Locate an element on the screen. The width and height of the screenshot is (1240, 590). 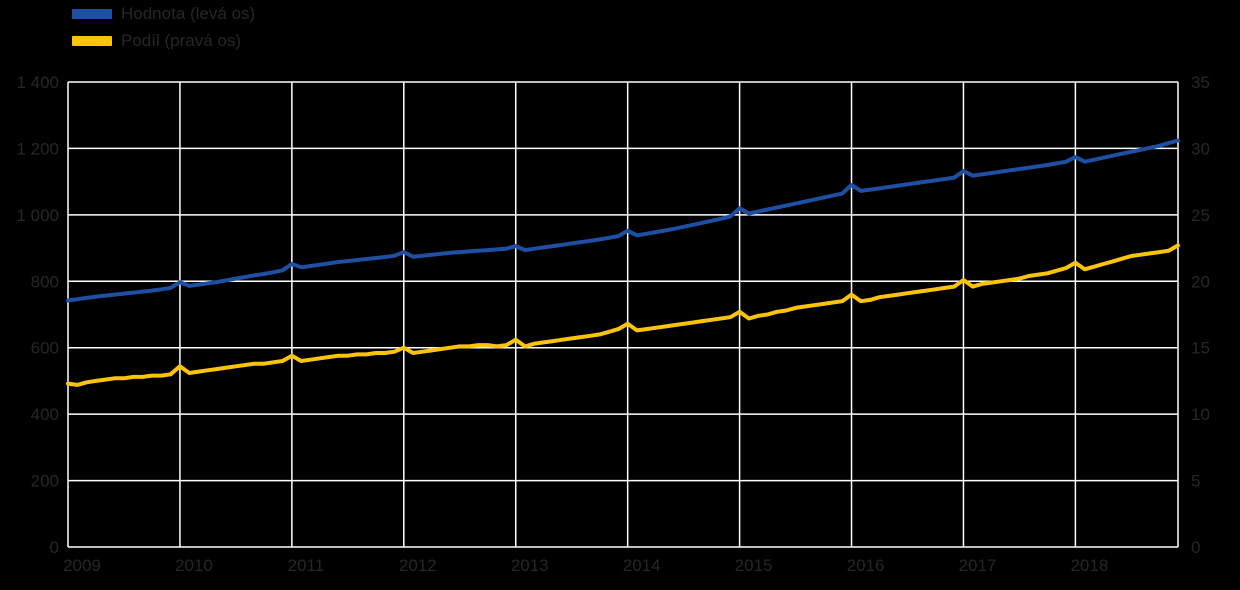
x-axis-tick-label: 2015 is located at coordinates (754, 565).